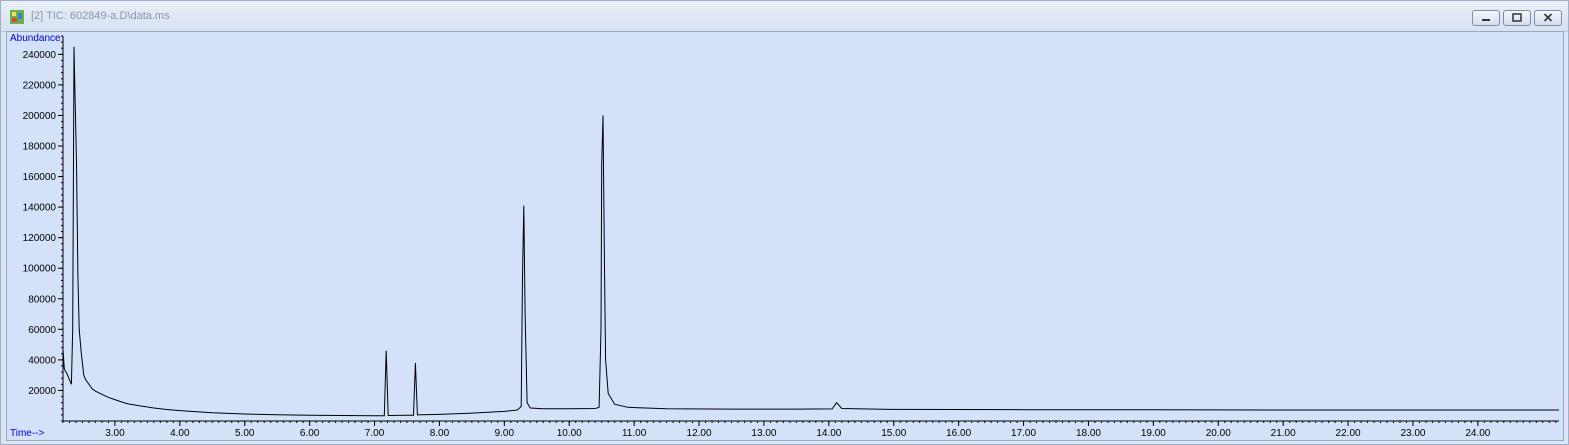  I want to click on close-icon, so click(1548, 17).